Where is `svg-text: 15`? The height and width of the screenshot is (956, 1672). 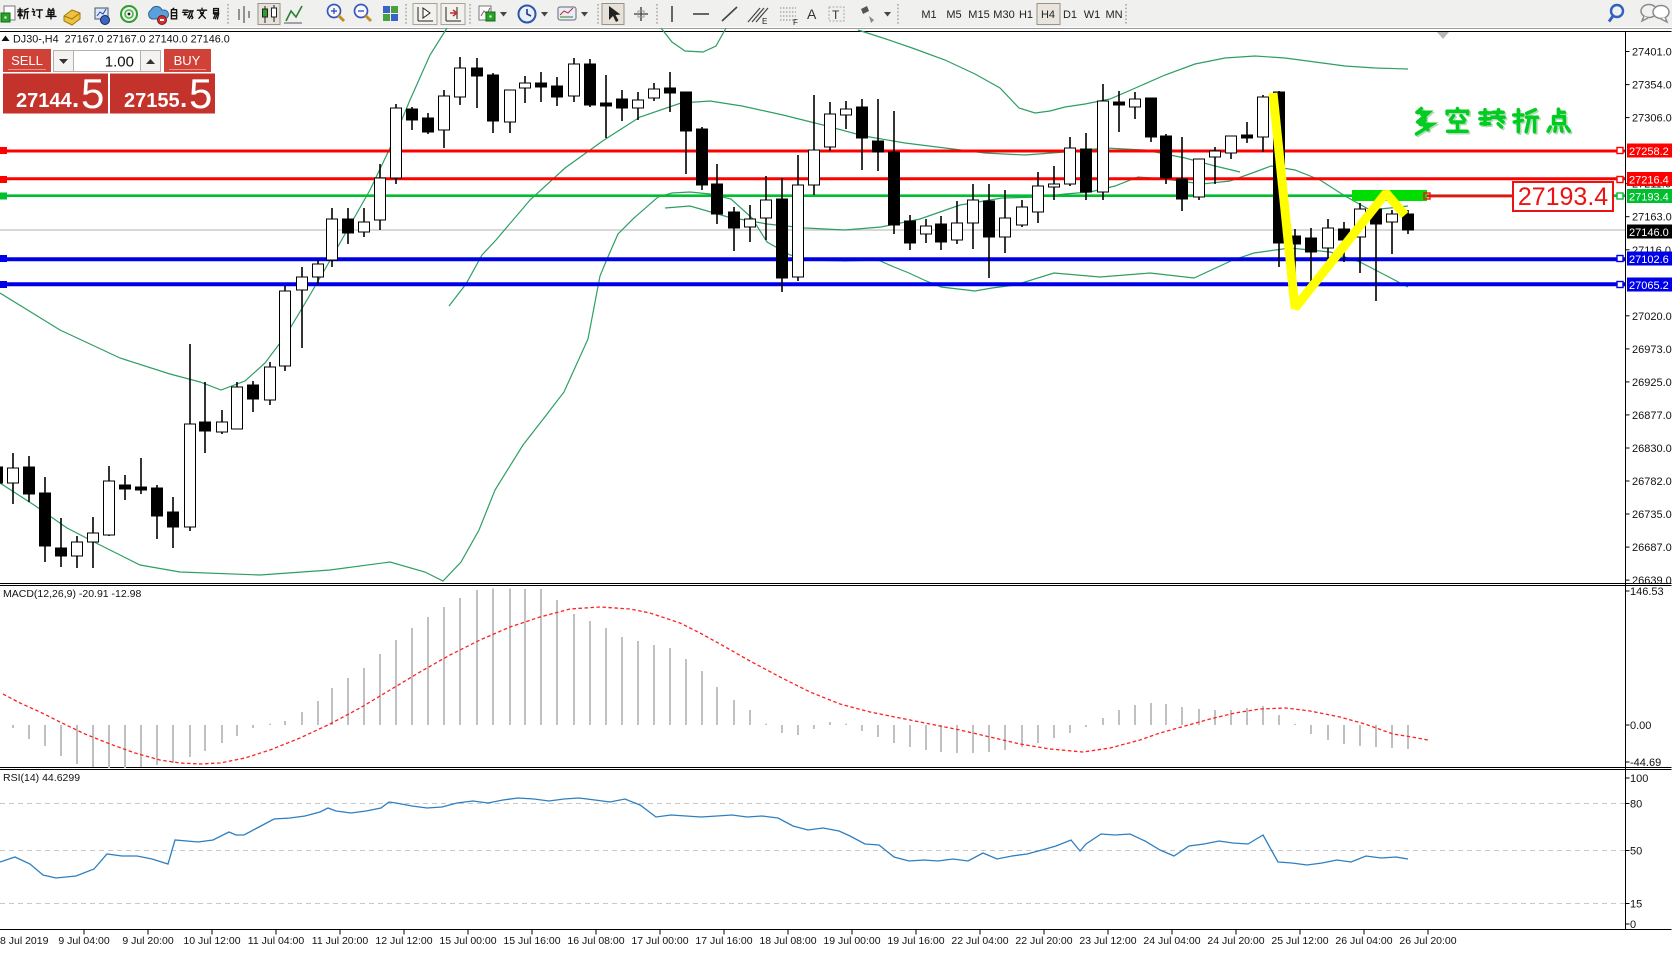
svg-text: 15 is located at coordinates (1636, 905).